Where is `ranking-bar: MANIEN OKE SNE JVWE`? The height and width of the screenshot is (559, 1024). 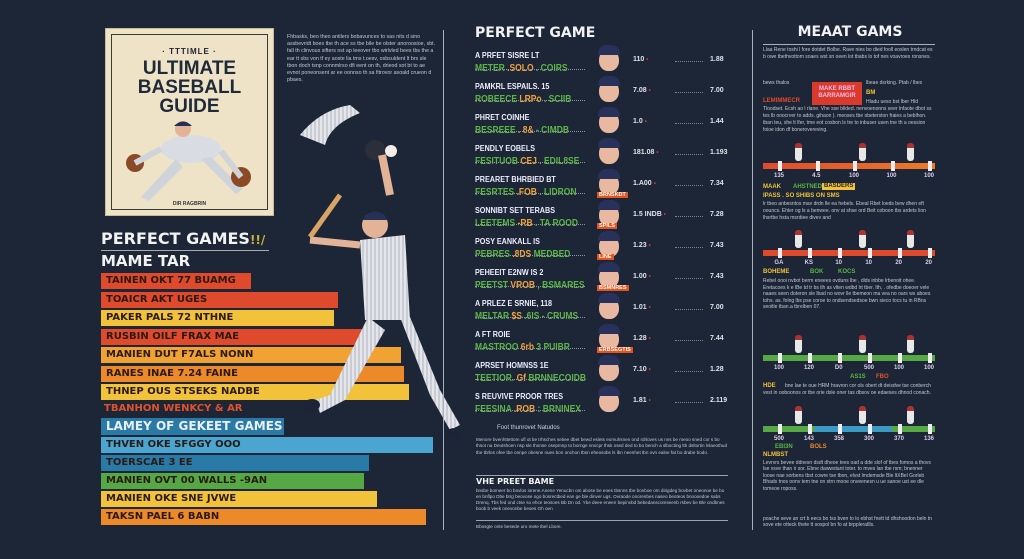 ranking-bar: MANIEN OKE SNE JVWE is located at coordinates (239, 499).